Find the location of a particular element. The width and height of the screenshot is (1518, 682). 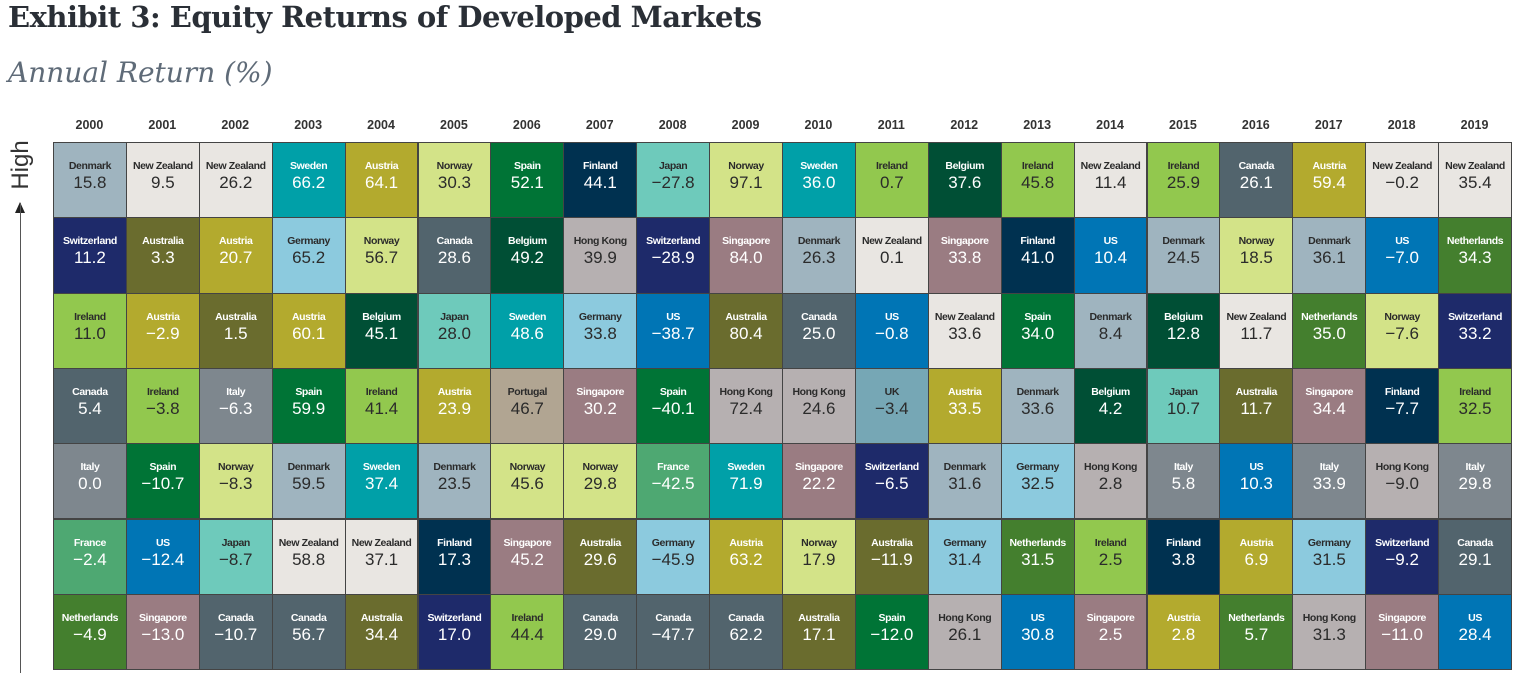

return-cell: Italy −6.3 is located at coordinates (235, 406).